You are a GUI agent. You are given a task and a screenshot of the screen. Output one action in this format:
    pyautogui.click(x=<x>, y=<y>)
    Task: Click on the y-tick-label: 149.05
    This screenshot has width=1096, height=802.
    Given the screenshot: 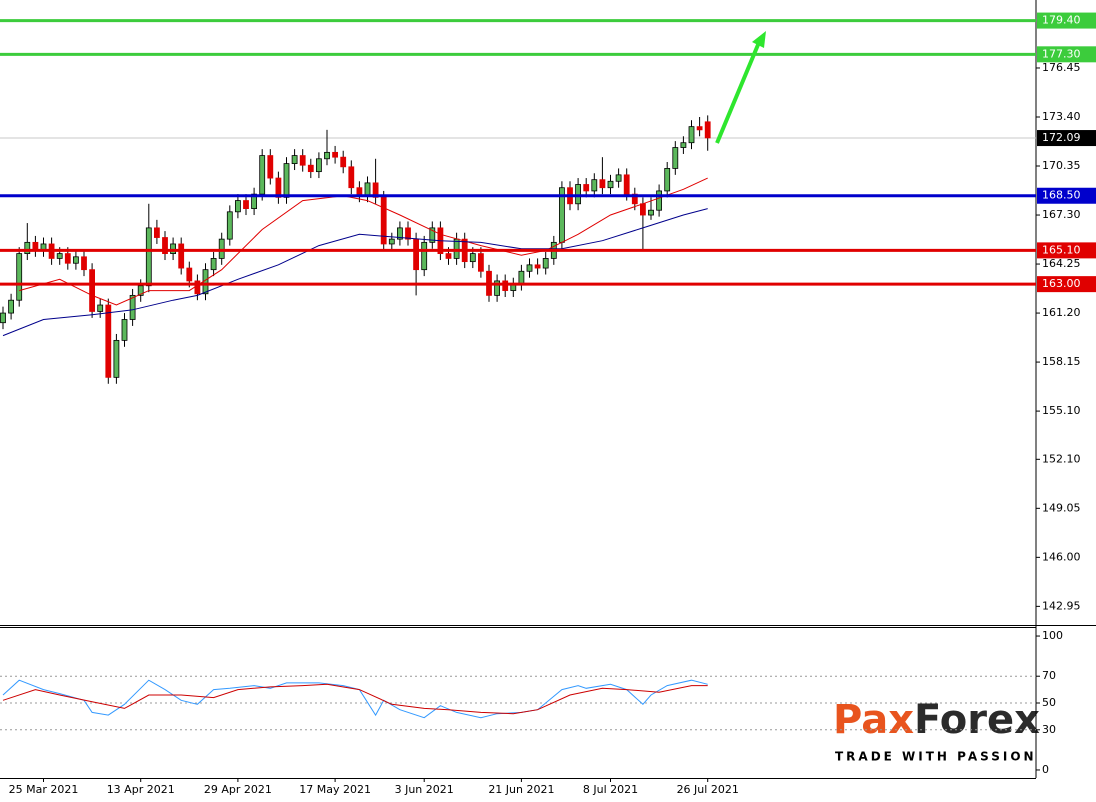 What is the action you would take?
    pyautogui.click(x=1061, y=507)
    